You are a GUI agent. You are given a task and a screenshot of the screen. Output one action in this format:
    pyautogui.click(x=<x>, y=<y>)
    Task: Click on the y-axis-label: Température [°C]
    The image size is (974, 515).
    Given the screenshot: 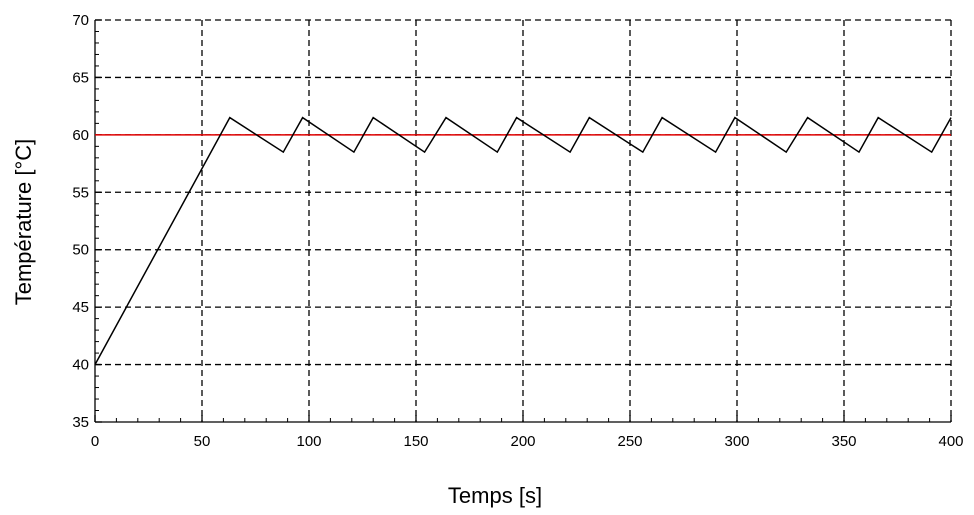 What is the action you would take?
    pyautogui.click(x=23, y=222)
    